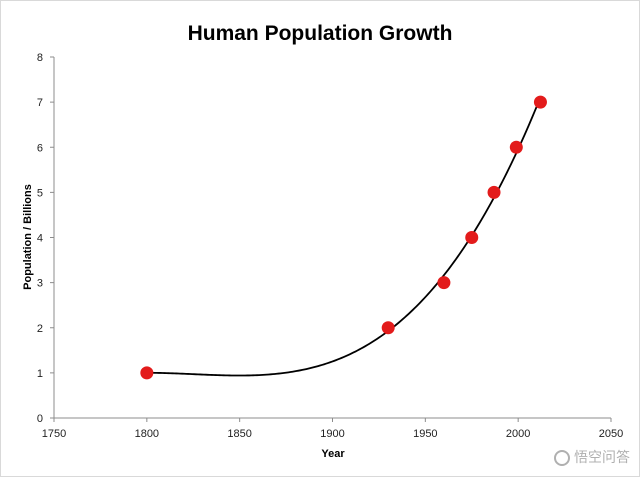 This screenshot has width=640, height=477. I want to click on y-tick-labels: 0 1 2 3 4 5 6 7 8, so click(40, 238).